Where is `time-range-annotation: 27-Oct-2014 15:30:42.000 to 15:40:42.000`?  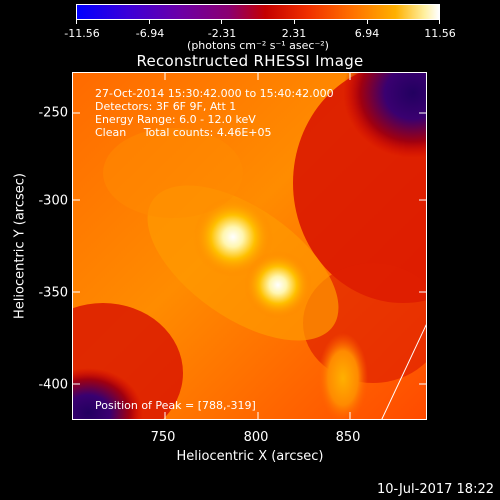
time-range-annotation: 27-Oct-2014 15:30:42.000 to 15:40:42.000 is located at coordinates (214, 93).